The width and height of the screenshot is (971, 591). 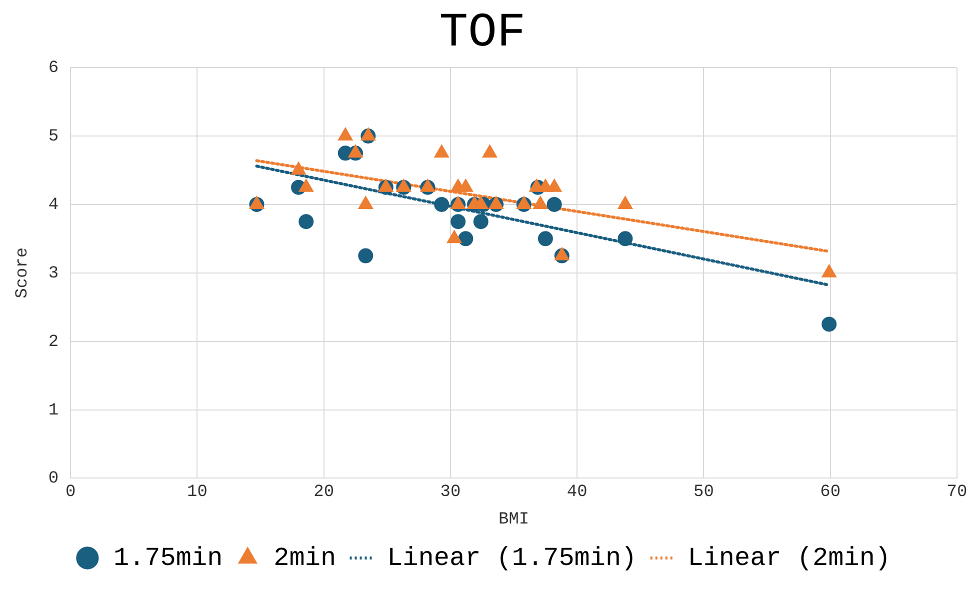 I want to click on x-tick-label: 0, so click(x=71, y=492).